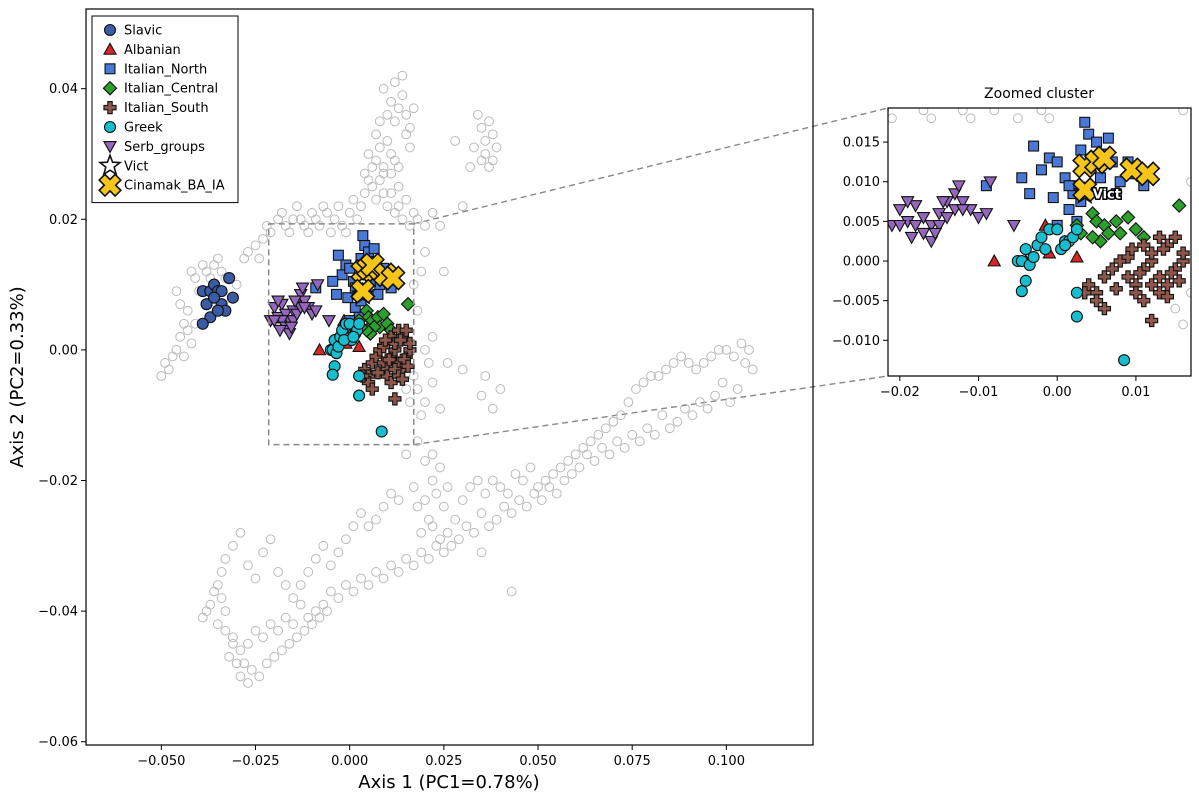  What do you see at coordinates (136, 166) in the screenshot?
I see `legend-label-vict: Vict` at bounding box center [136, 166].